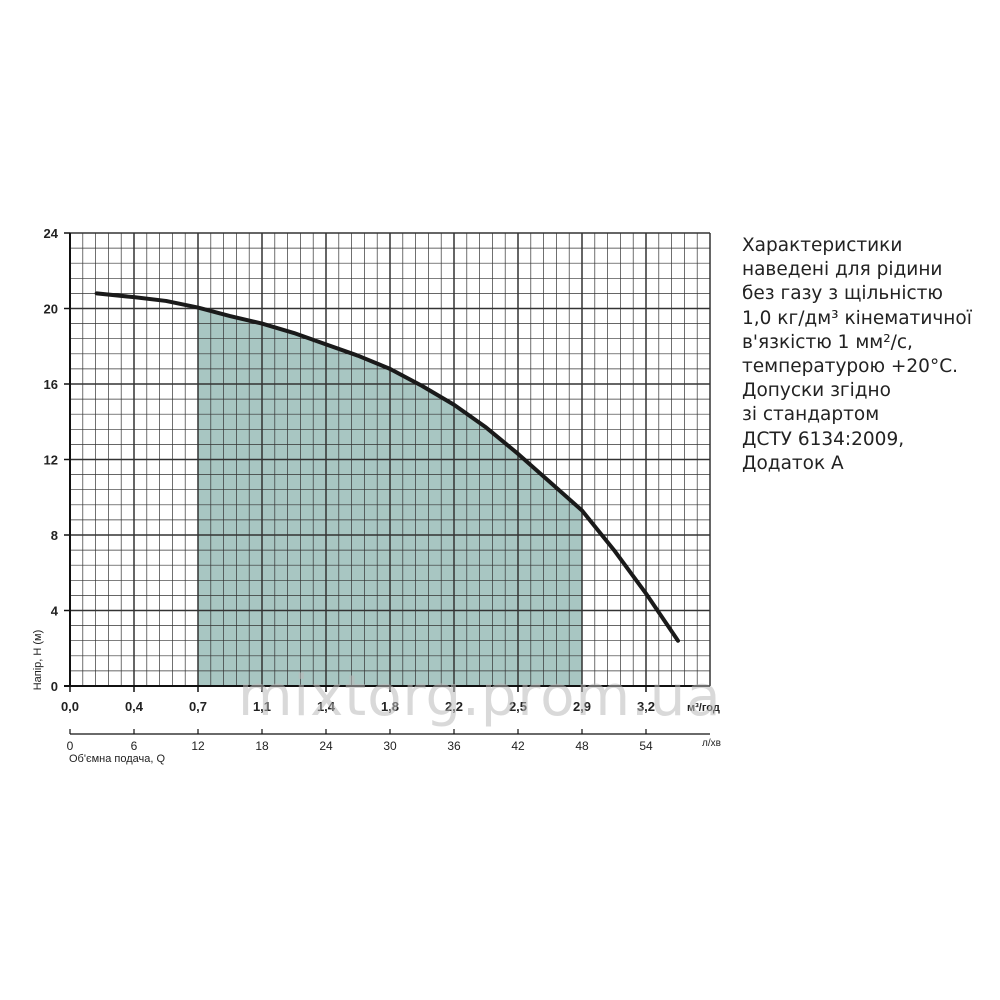 This screenshot has height=1000, width=1000. Describe the element at coordinates (711, 743) in the screenshot. I see `x-unit-lpm: л/хв` at that location.